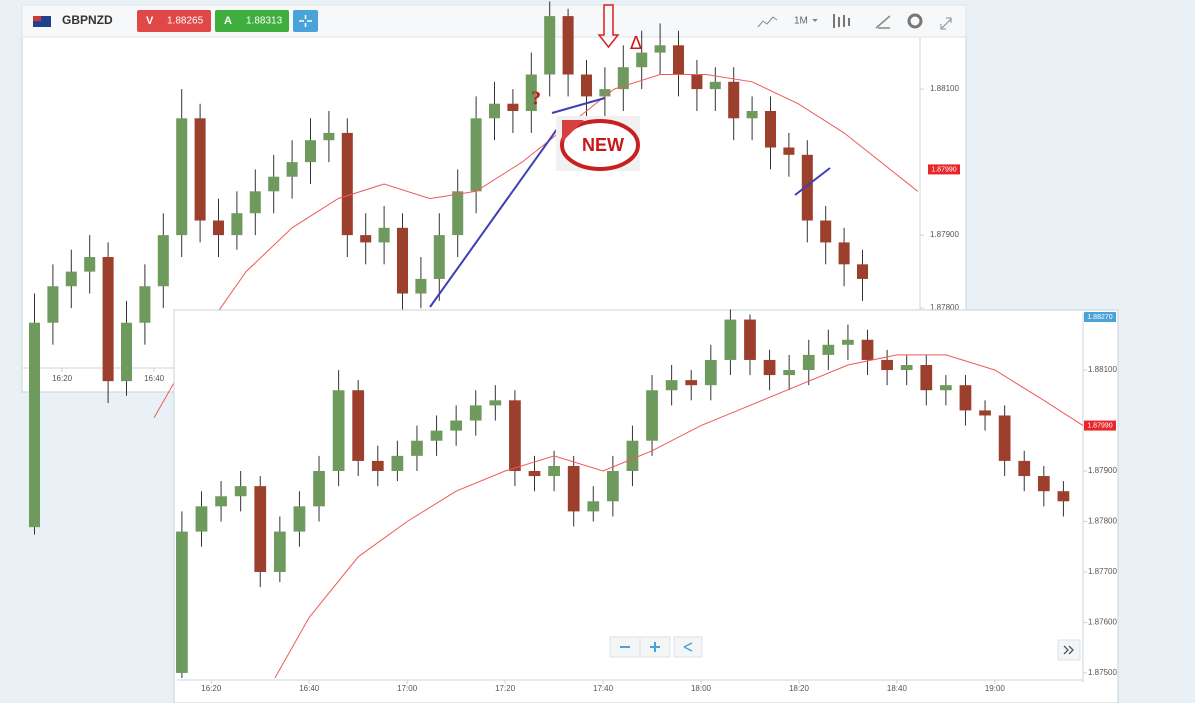  Describe the element at coordinates (801, 21) in the screenshot. I see `period: 1M` at that location.